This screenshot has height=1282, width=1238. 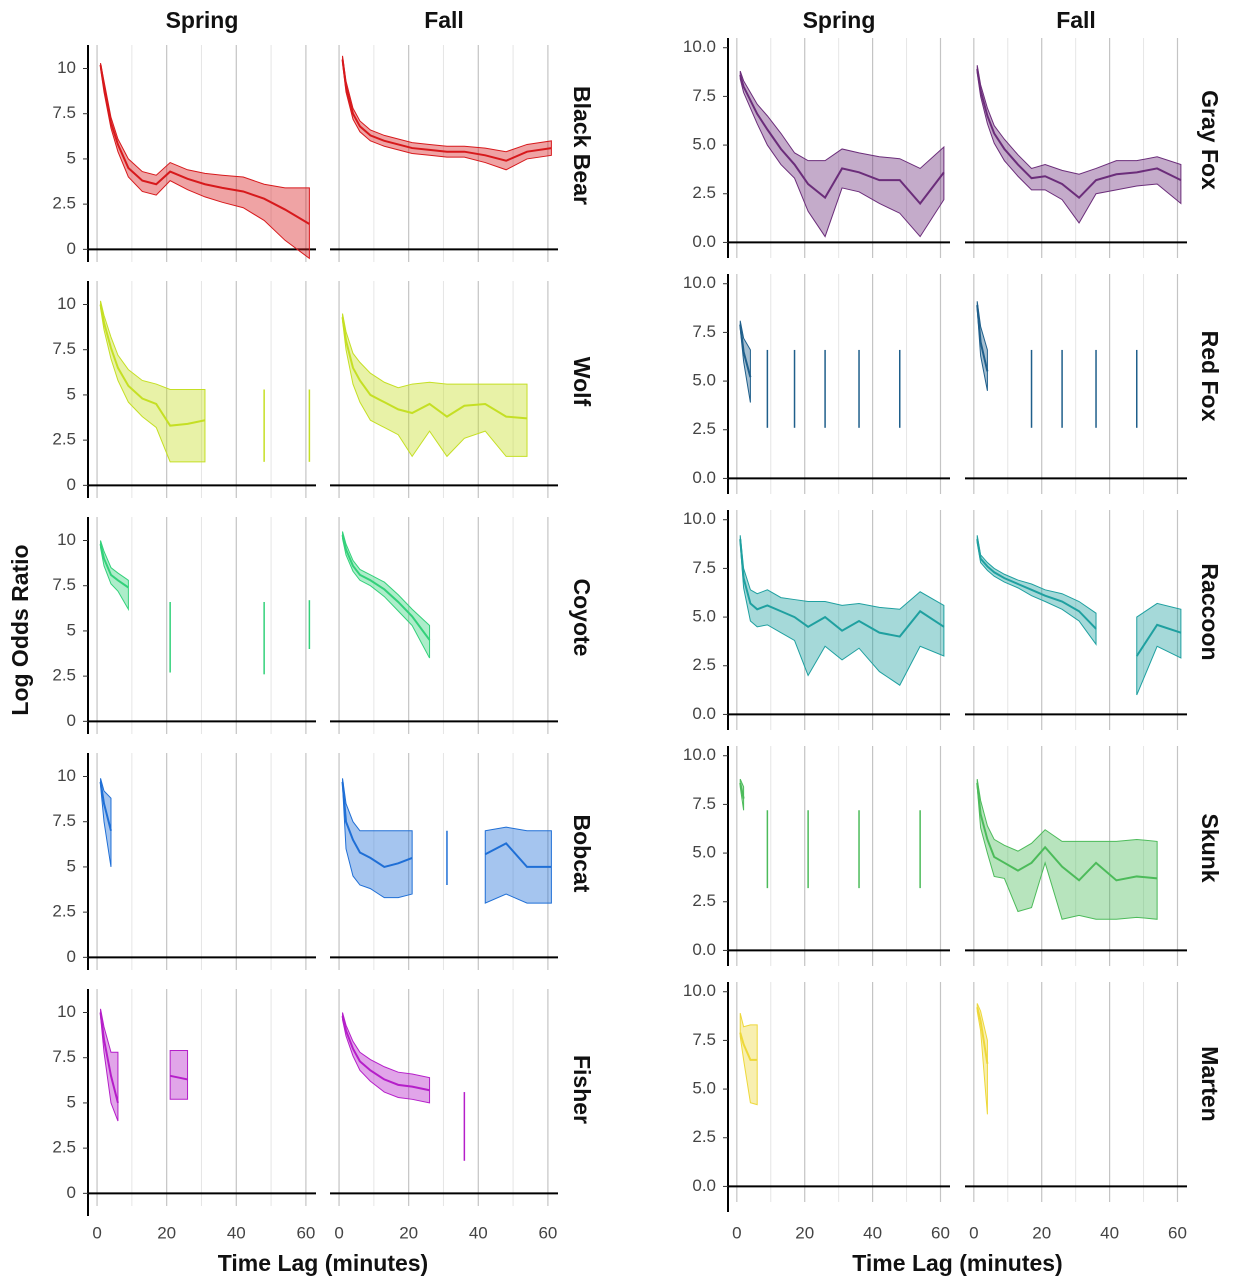 What do you see at coordinates (1210, 611) in the screenshot?
I see `facet-label: Raccoon` at bounding box center [1210, 611].